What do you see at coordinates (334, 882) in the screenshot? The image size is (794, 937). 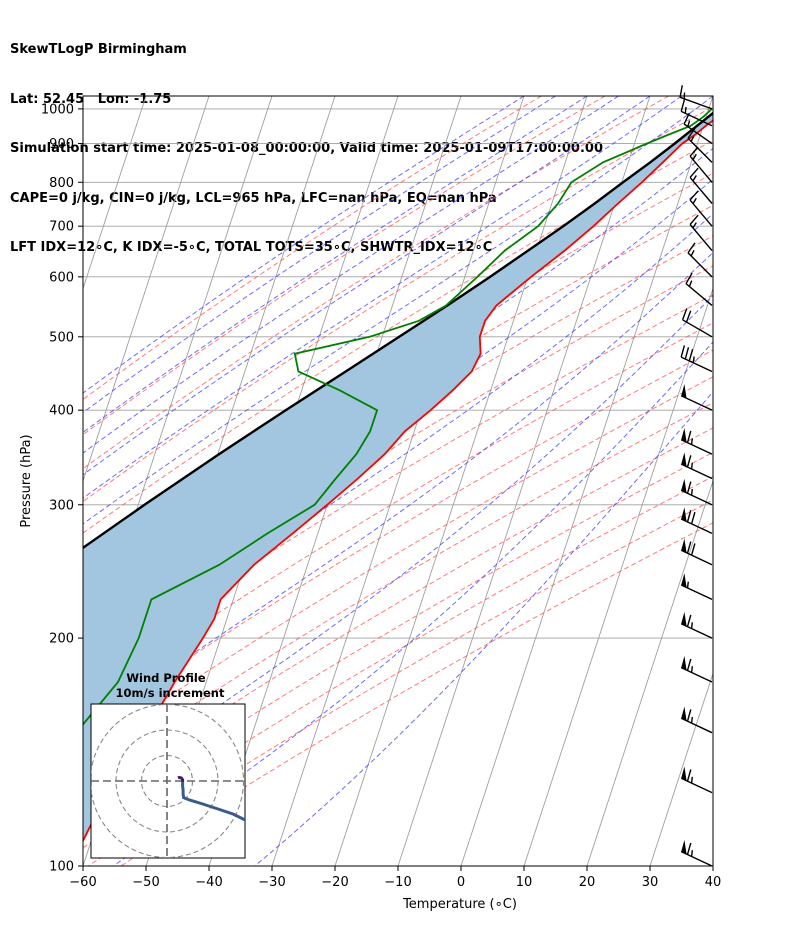 I see `x-tick-label: −20` at bounding box center [334, 882].